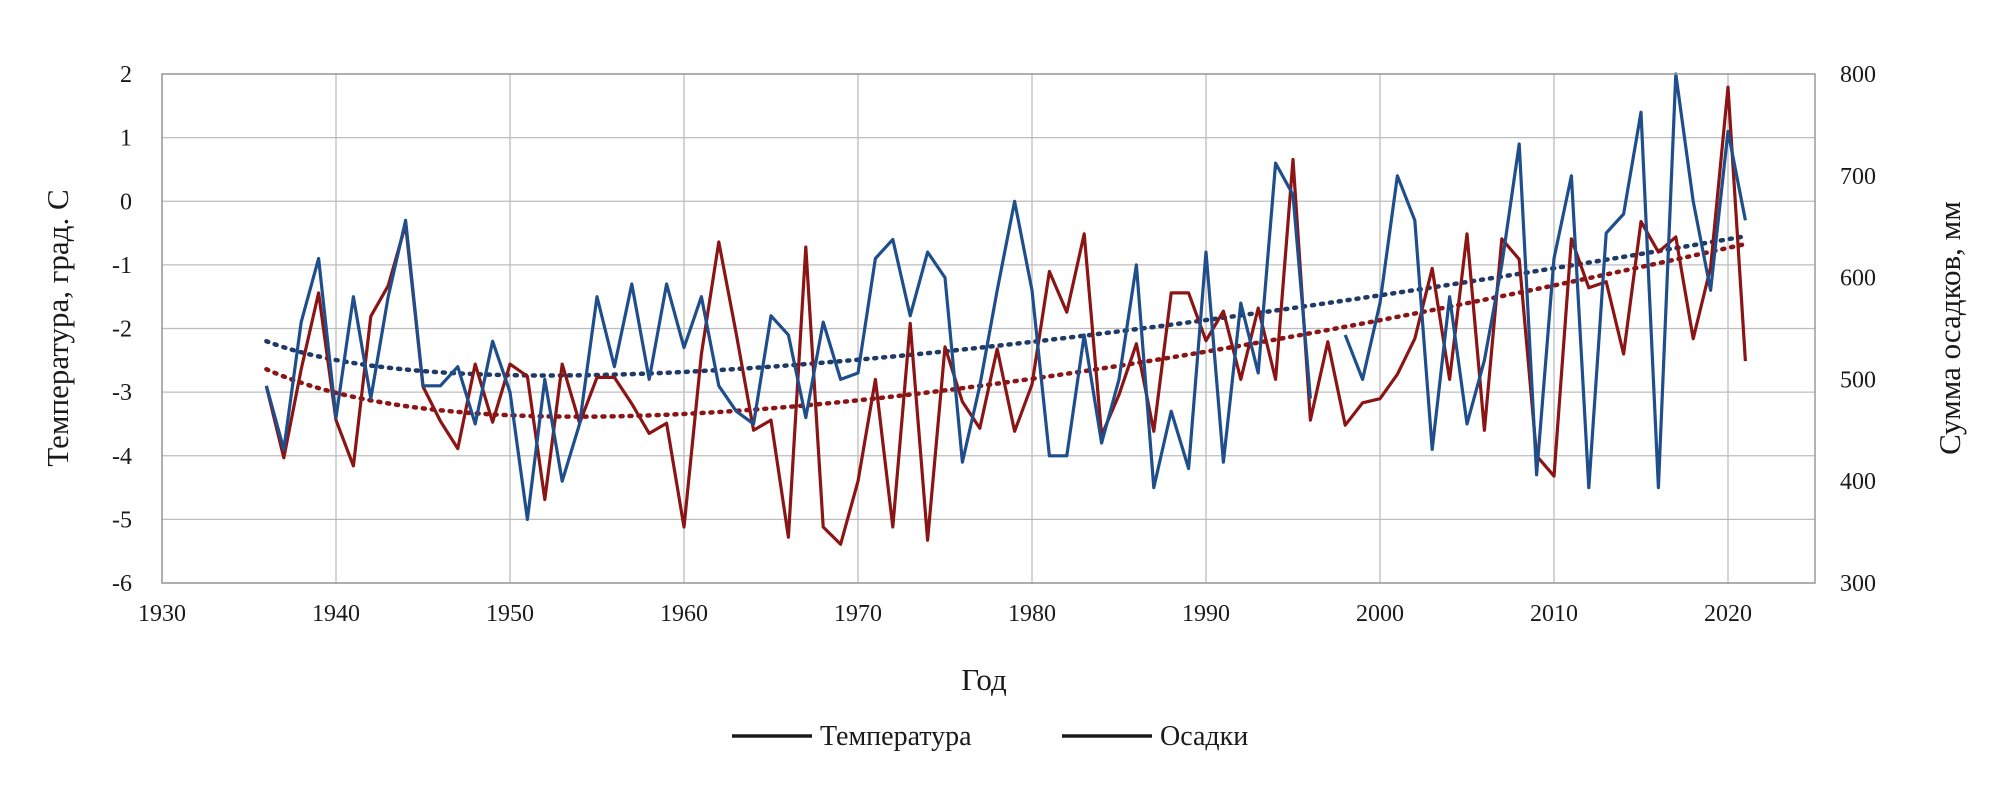  I want to click on y-left-tick-label: -2, so click(122, 330).